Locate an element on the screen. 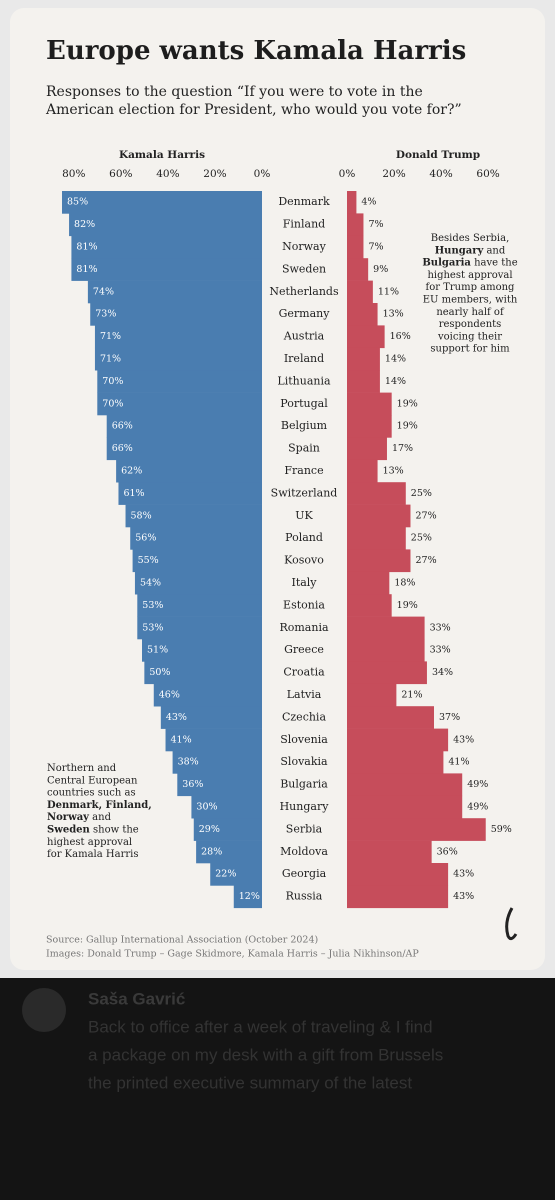 The width and height of the screenshot is (555, 1200). value-label: 37% is located at coordinates (449, 717).